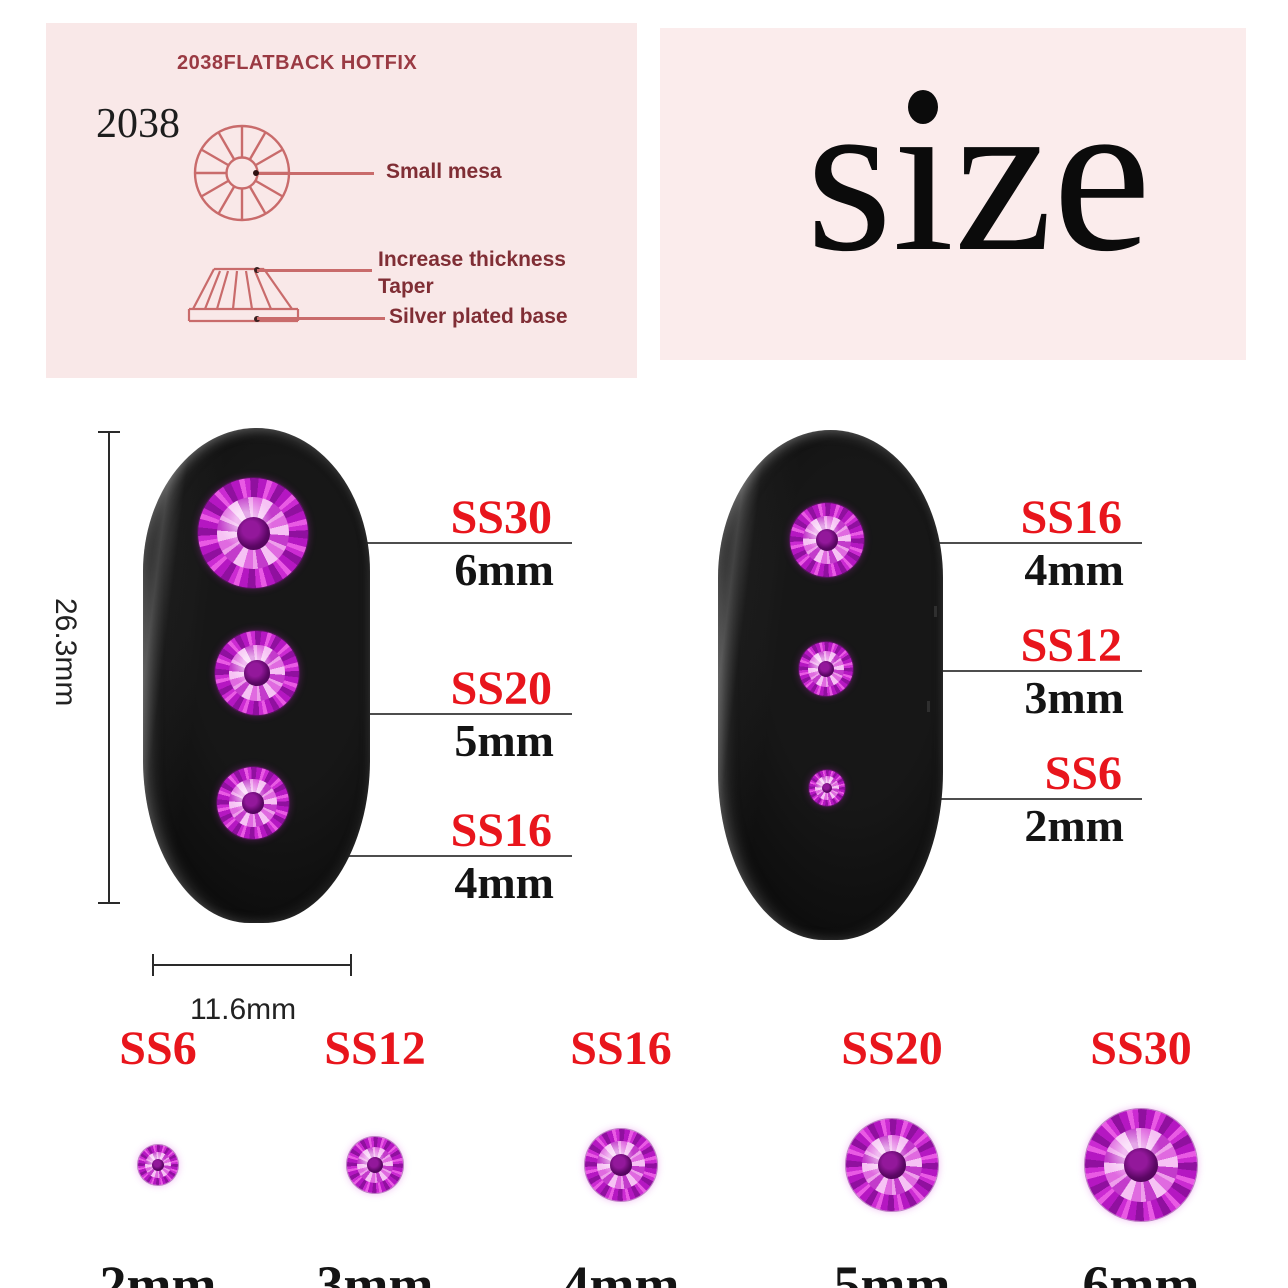 The height and width of the screenshot is (1288, 1288). I want to click on size-row-item-ss20: SS20 5mm, so click(892, 1155).